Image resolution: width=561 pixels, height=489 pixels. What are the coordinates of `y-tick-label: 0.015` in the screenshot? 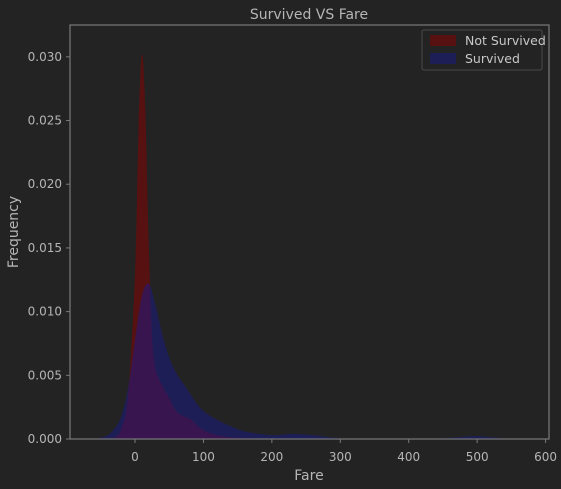 It's located at (45, 248).